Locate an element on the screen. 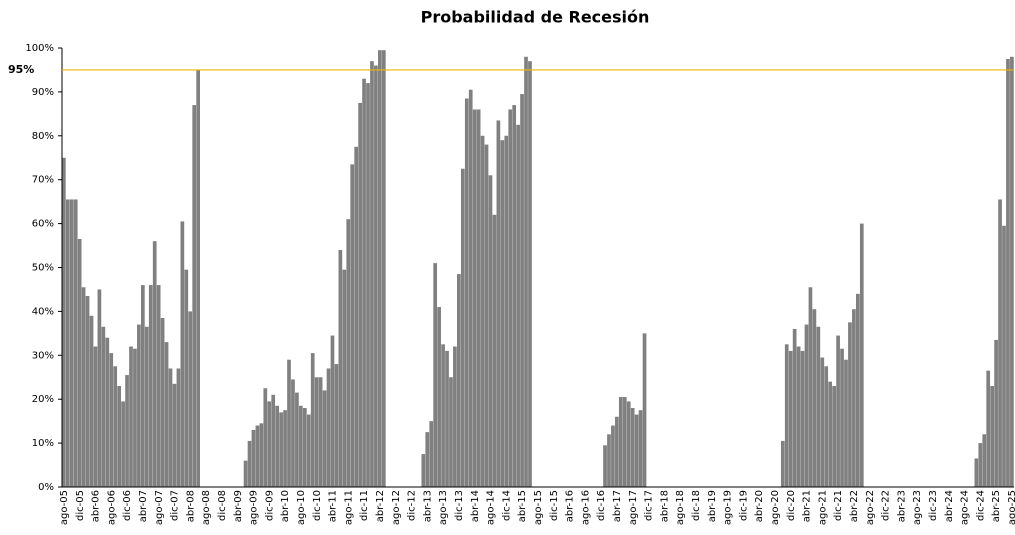 The height and width of the screenshot is (535, 1015). y-tick-label: 50% is located at coordinates (43, 268).